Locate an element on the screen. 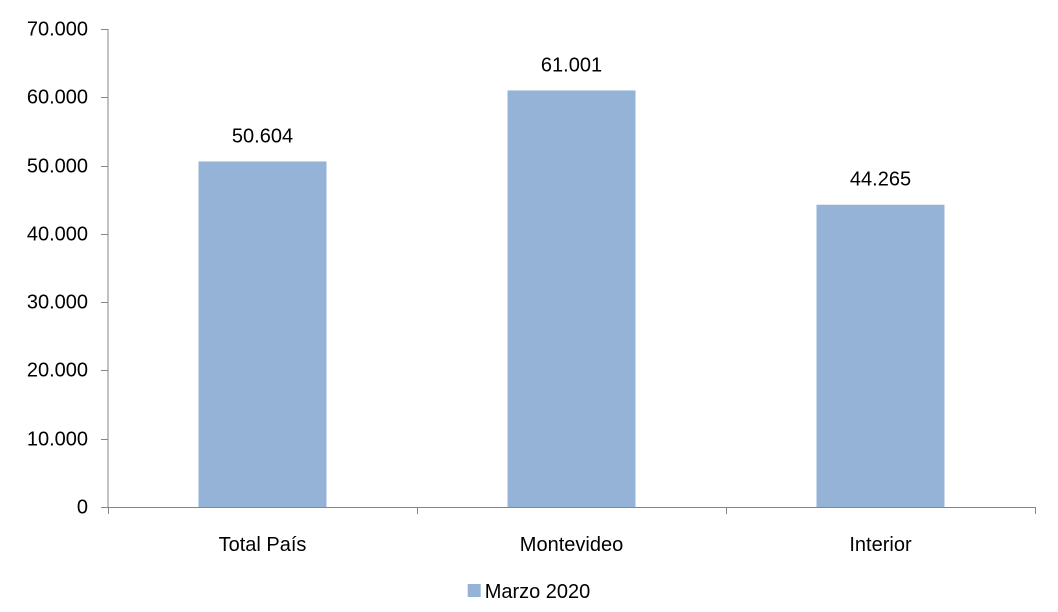 This screenshot has height=612, width=1058. legend-label: Marzo 2020 is located at coordinates (538, 592).